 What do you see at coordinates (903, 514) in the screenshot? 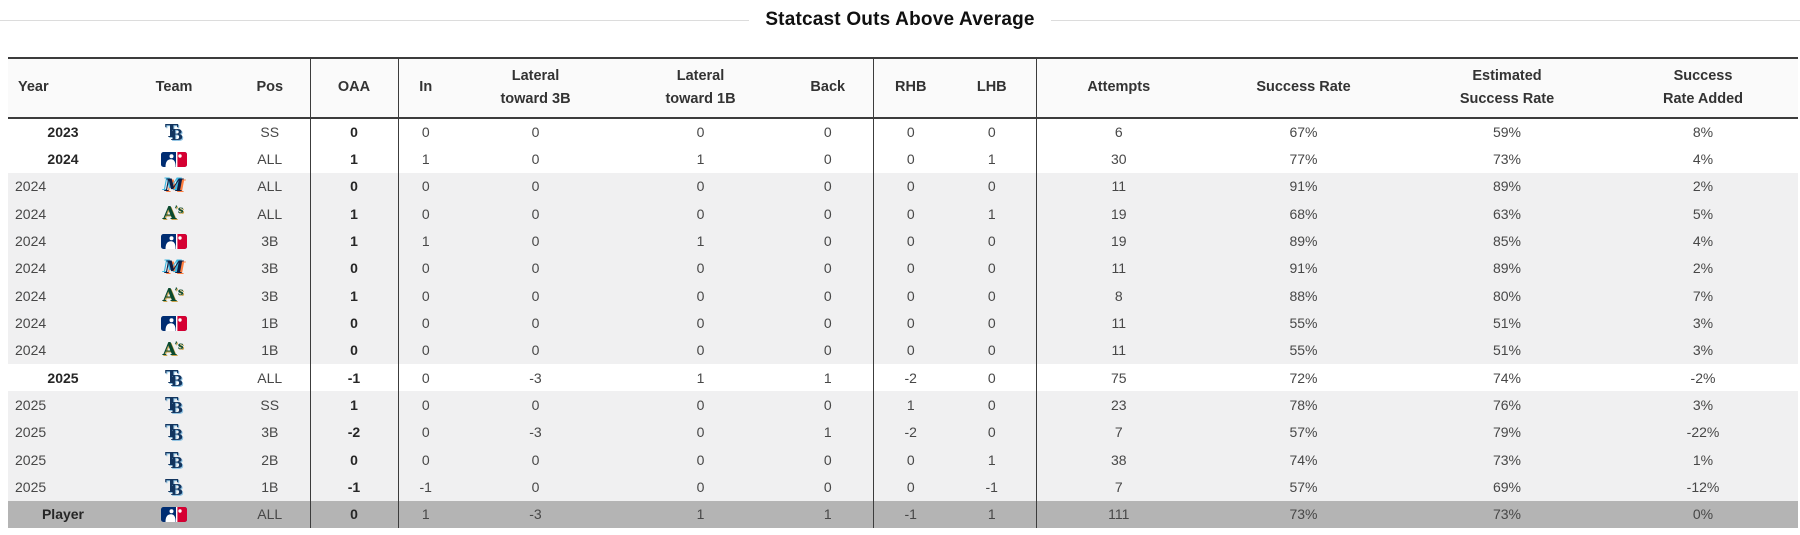
I see `table-row-player-mlb-all: Player ALL 0 1 -3 1 1 -1 1 111 73% 73% 0%` at bounding box center [903, 514].